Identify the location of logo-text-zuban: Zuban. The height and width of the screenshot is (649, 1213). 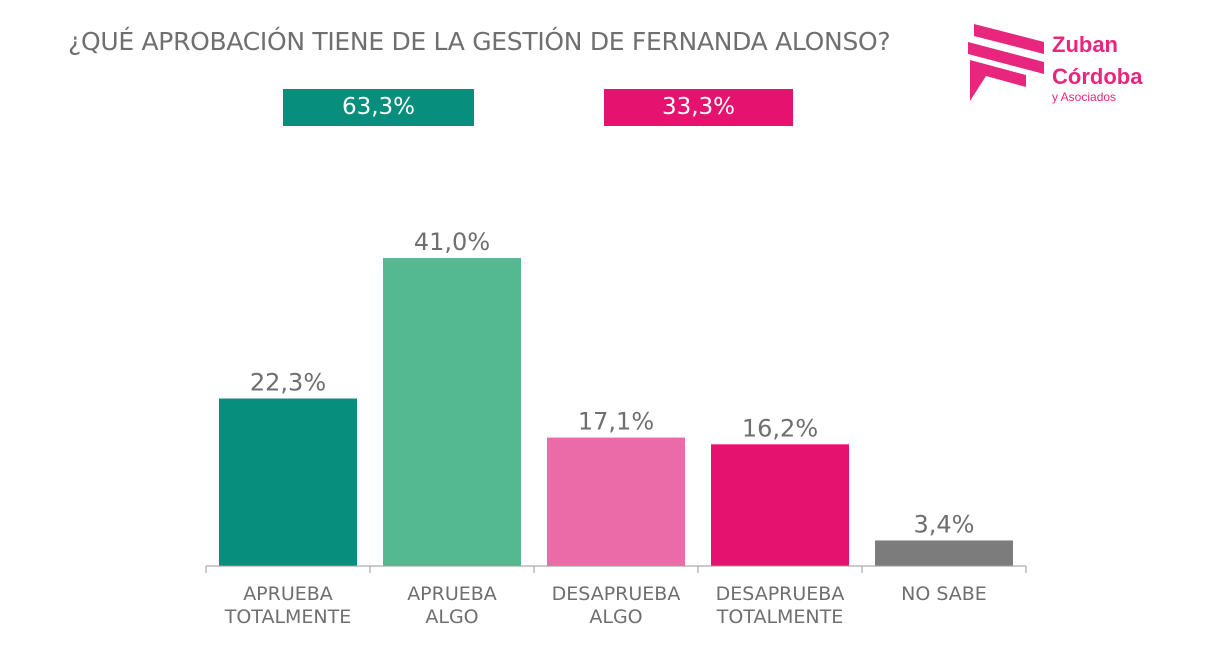
(1085, 44).